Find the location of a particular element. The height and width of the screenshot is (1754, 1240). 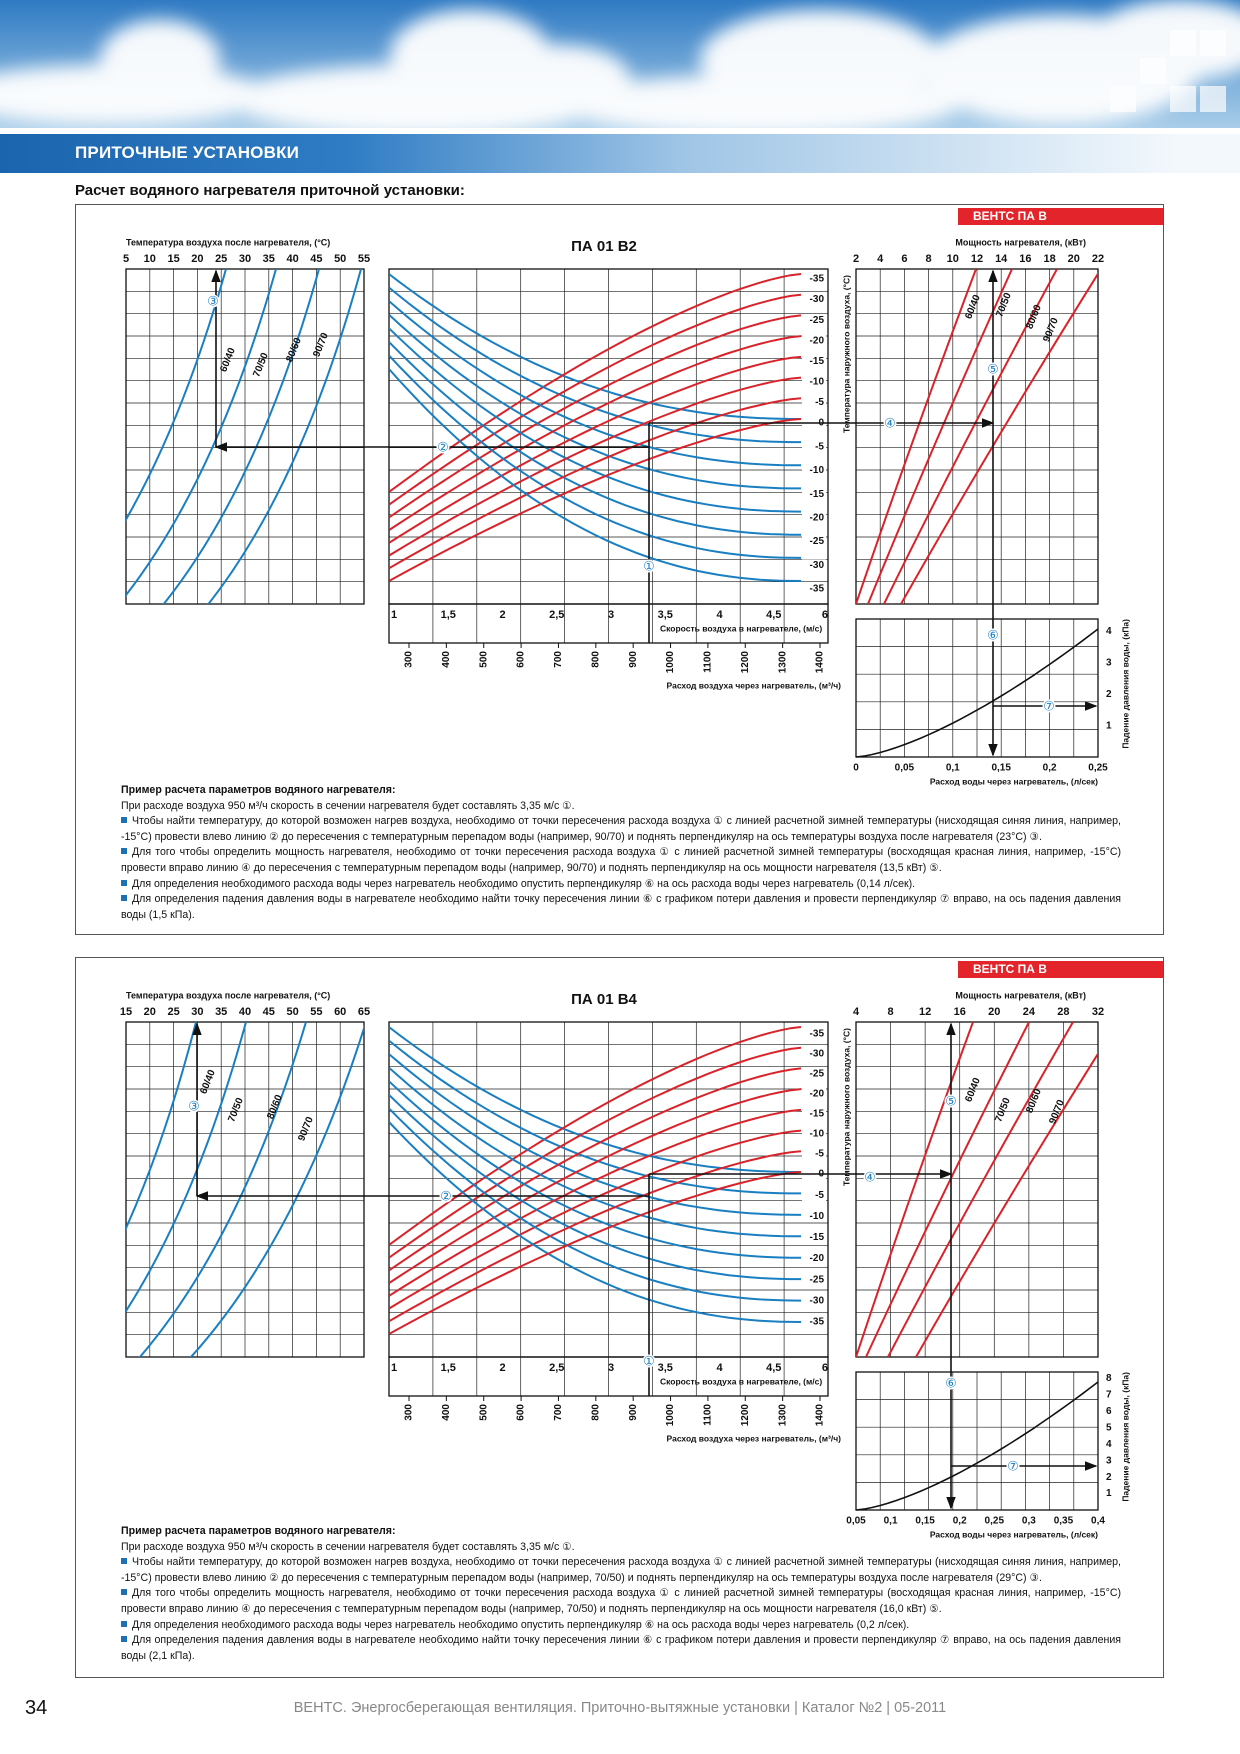

tick-label: 0,3 is located at coordinates (1029, 1521).